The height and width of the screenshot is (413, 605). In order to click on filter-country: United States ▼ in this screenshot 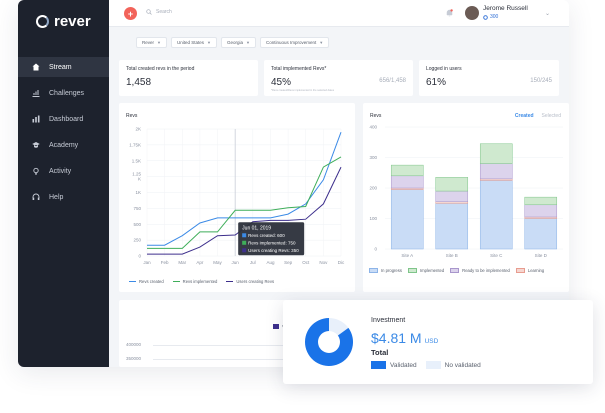, I will do `click(193, 42)`.